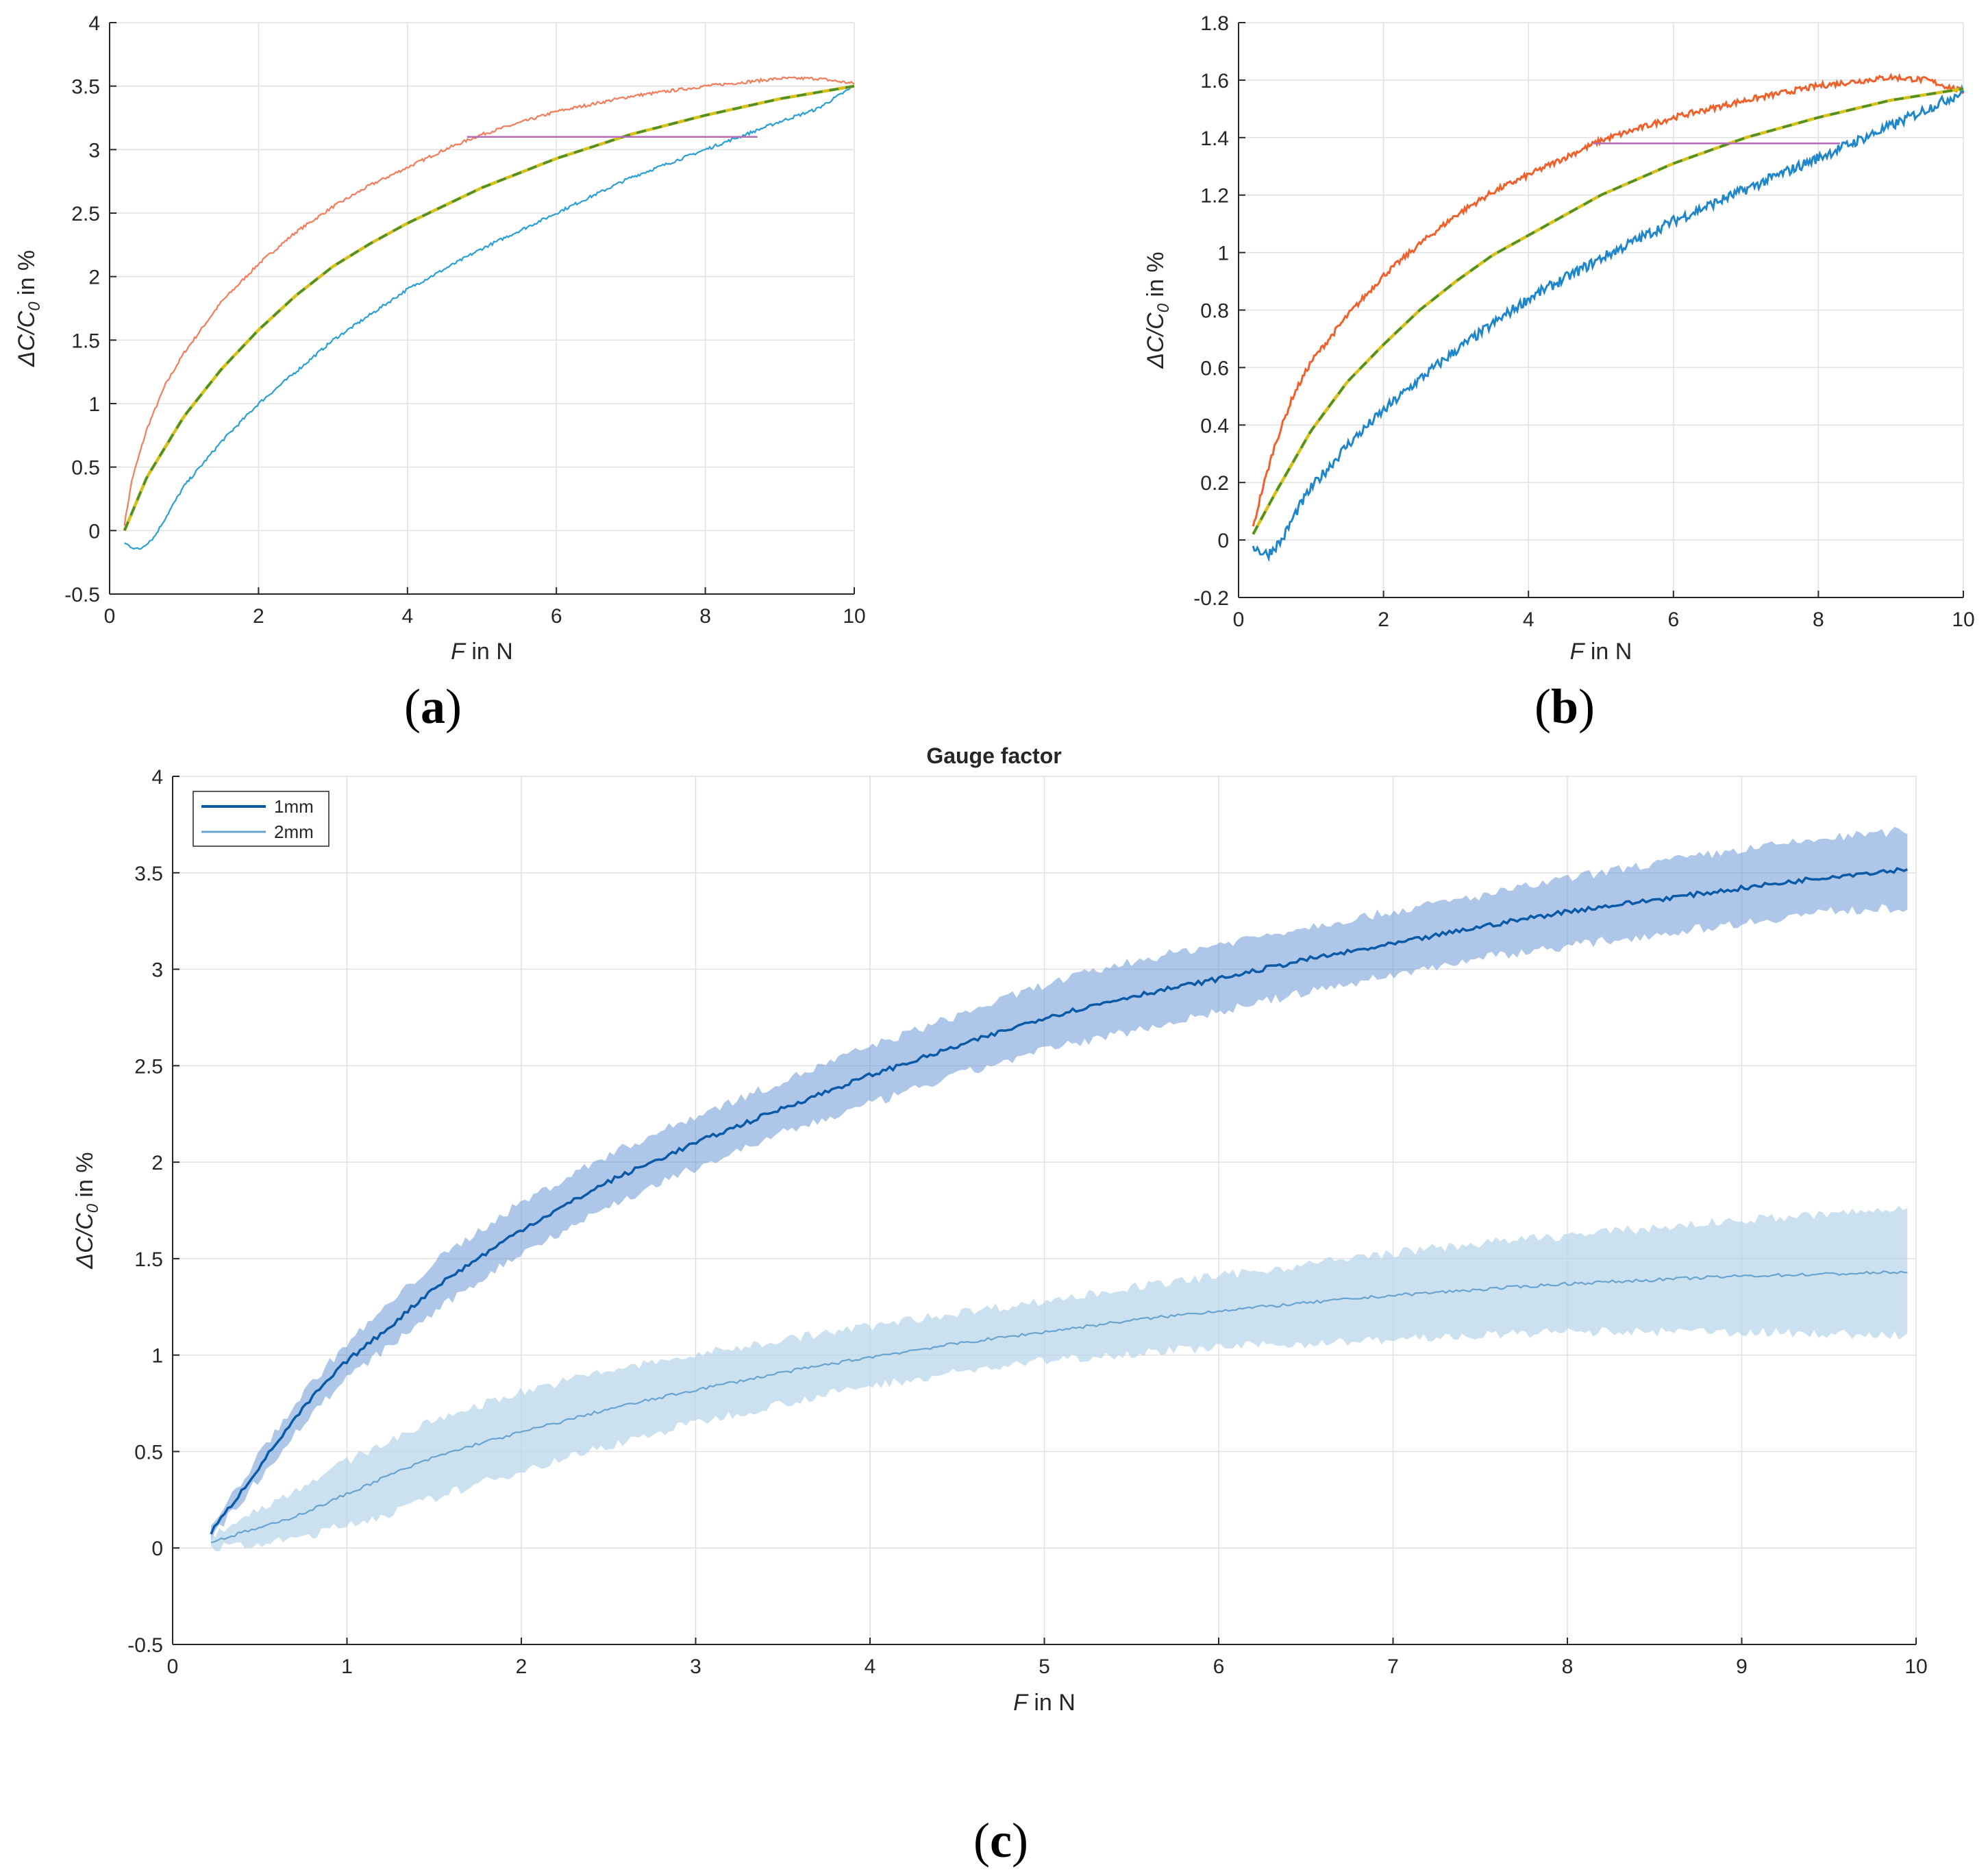 The width and height of the screenshot is (1988, 1874). I want to click on y-tick-label: 1.4, so click(1214, 139).